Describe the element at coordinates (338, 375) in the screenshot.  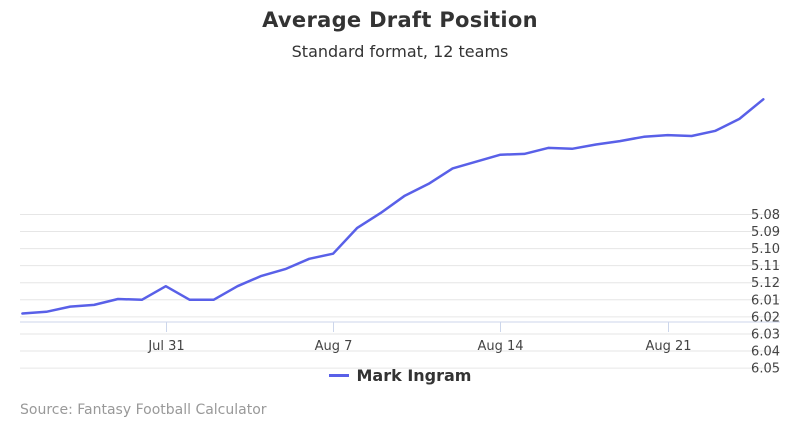
I see `legend-series-swatch` at that location.